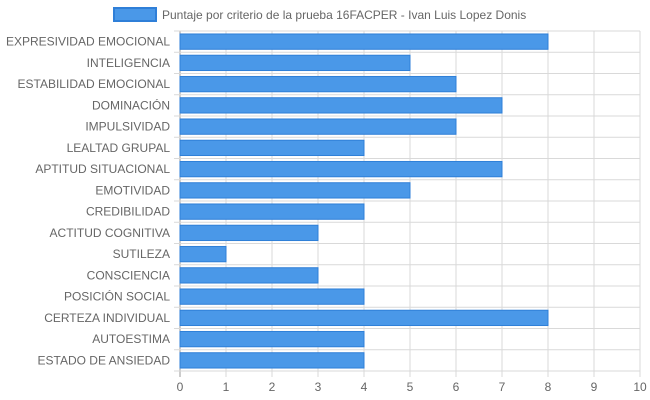  Describe the element at coordinates (119, 148) in the screenshot. I see `category-label: LEALTAD GRUPAL` at that location.